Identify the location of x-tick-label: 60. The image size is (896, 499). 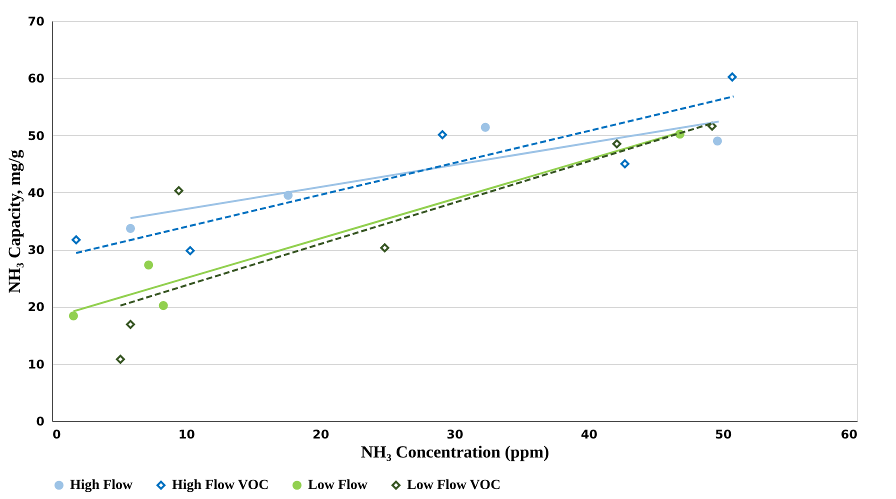
(849, 435).